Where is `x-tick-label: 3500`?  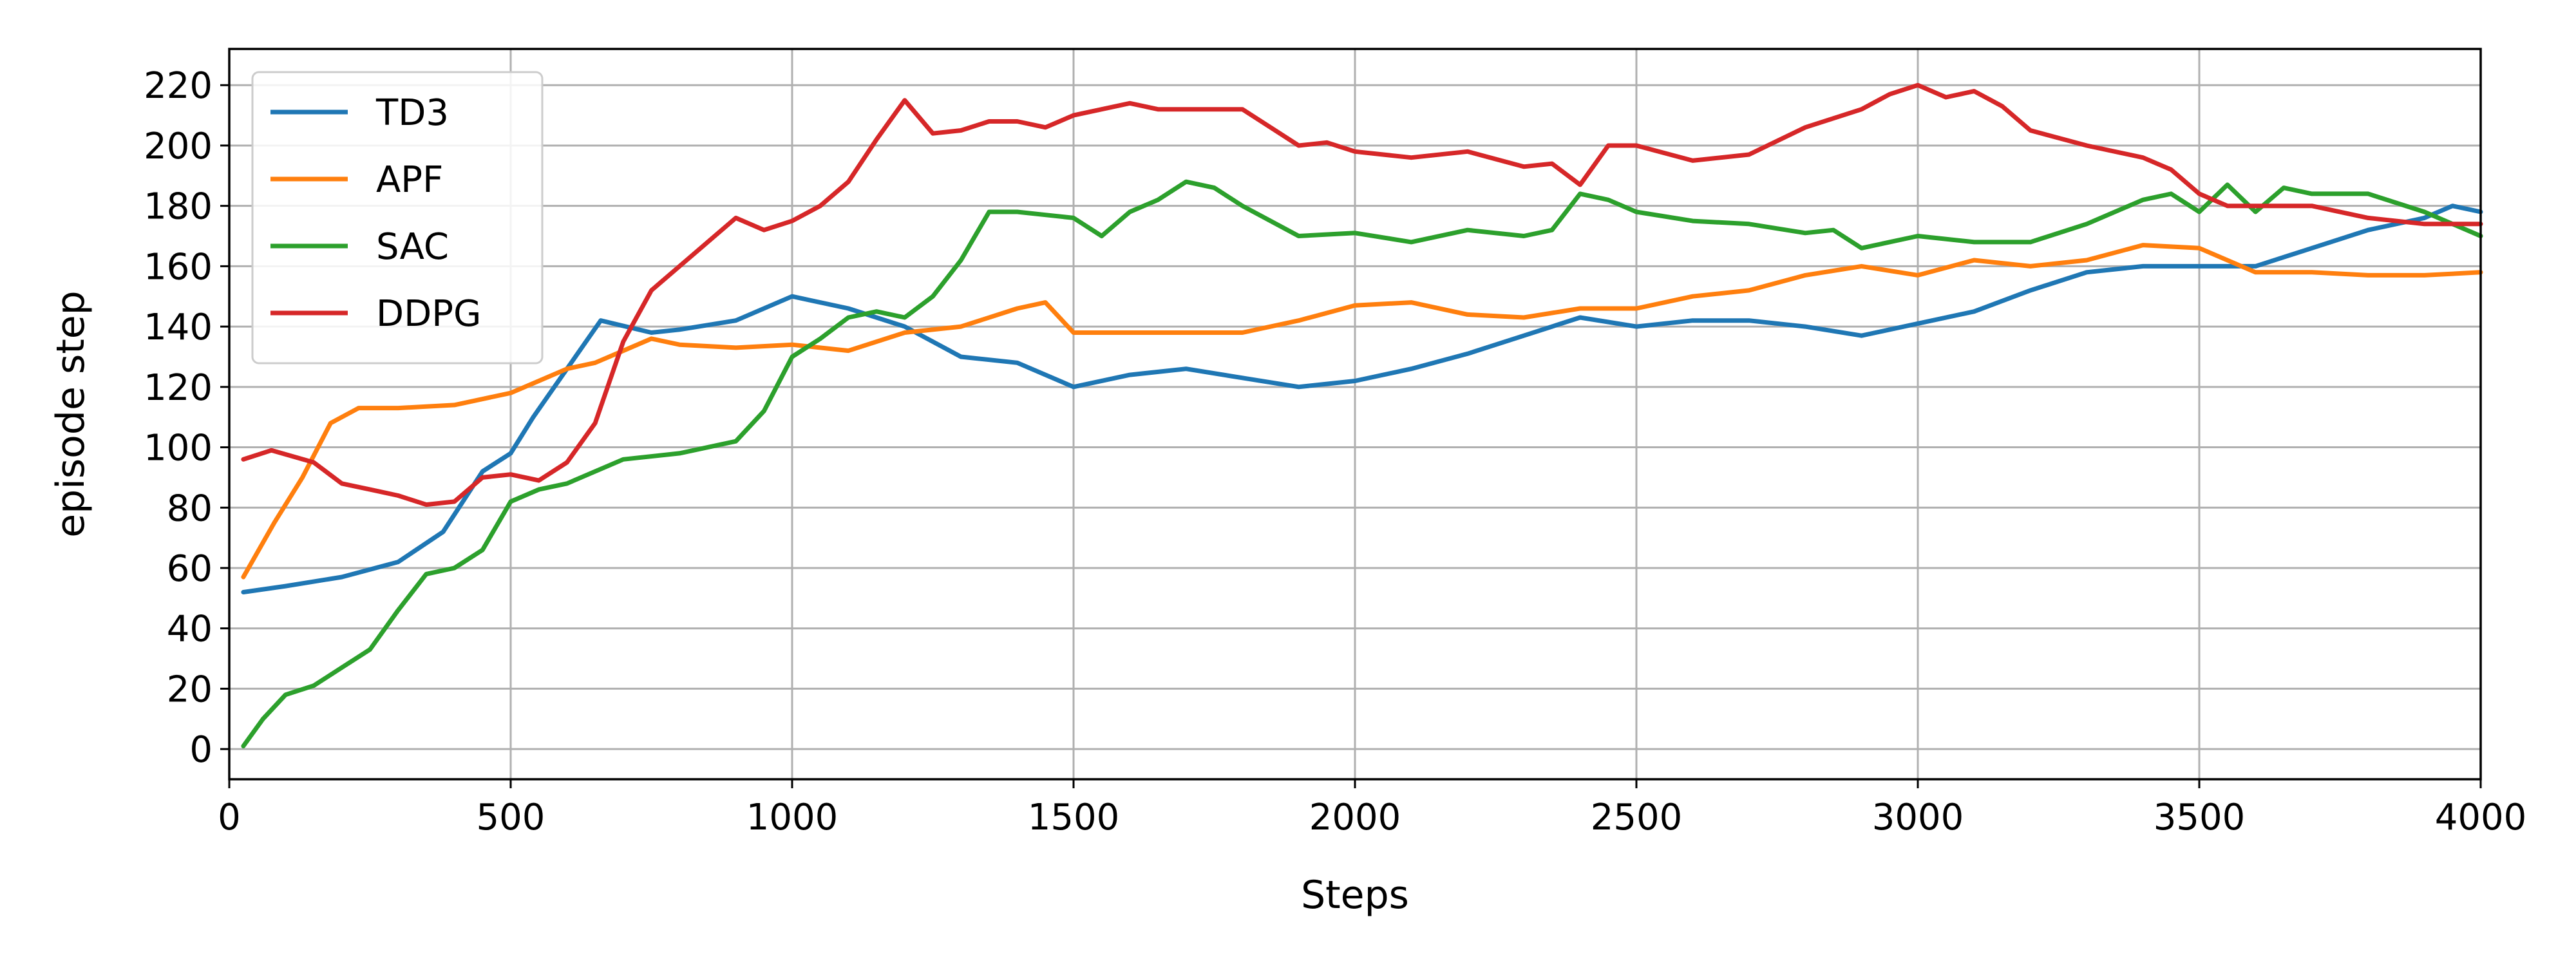 x-tick-label: 3500 is located at coordinates (2200, 817).